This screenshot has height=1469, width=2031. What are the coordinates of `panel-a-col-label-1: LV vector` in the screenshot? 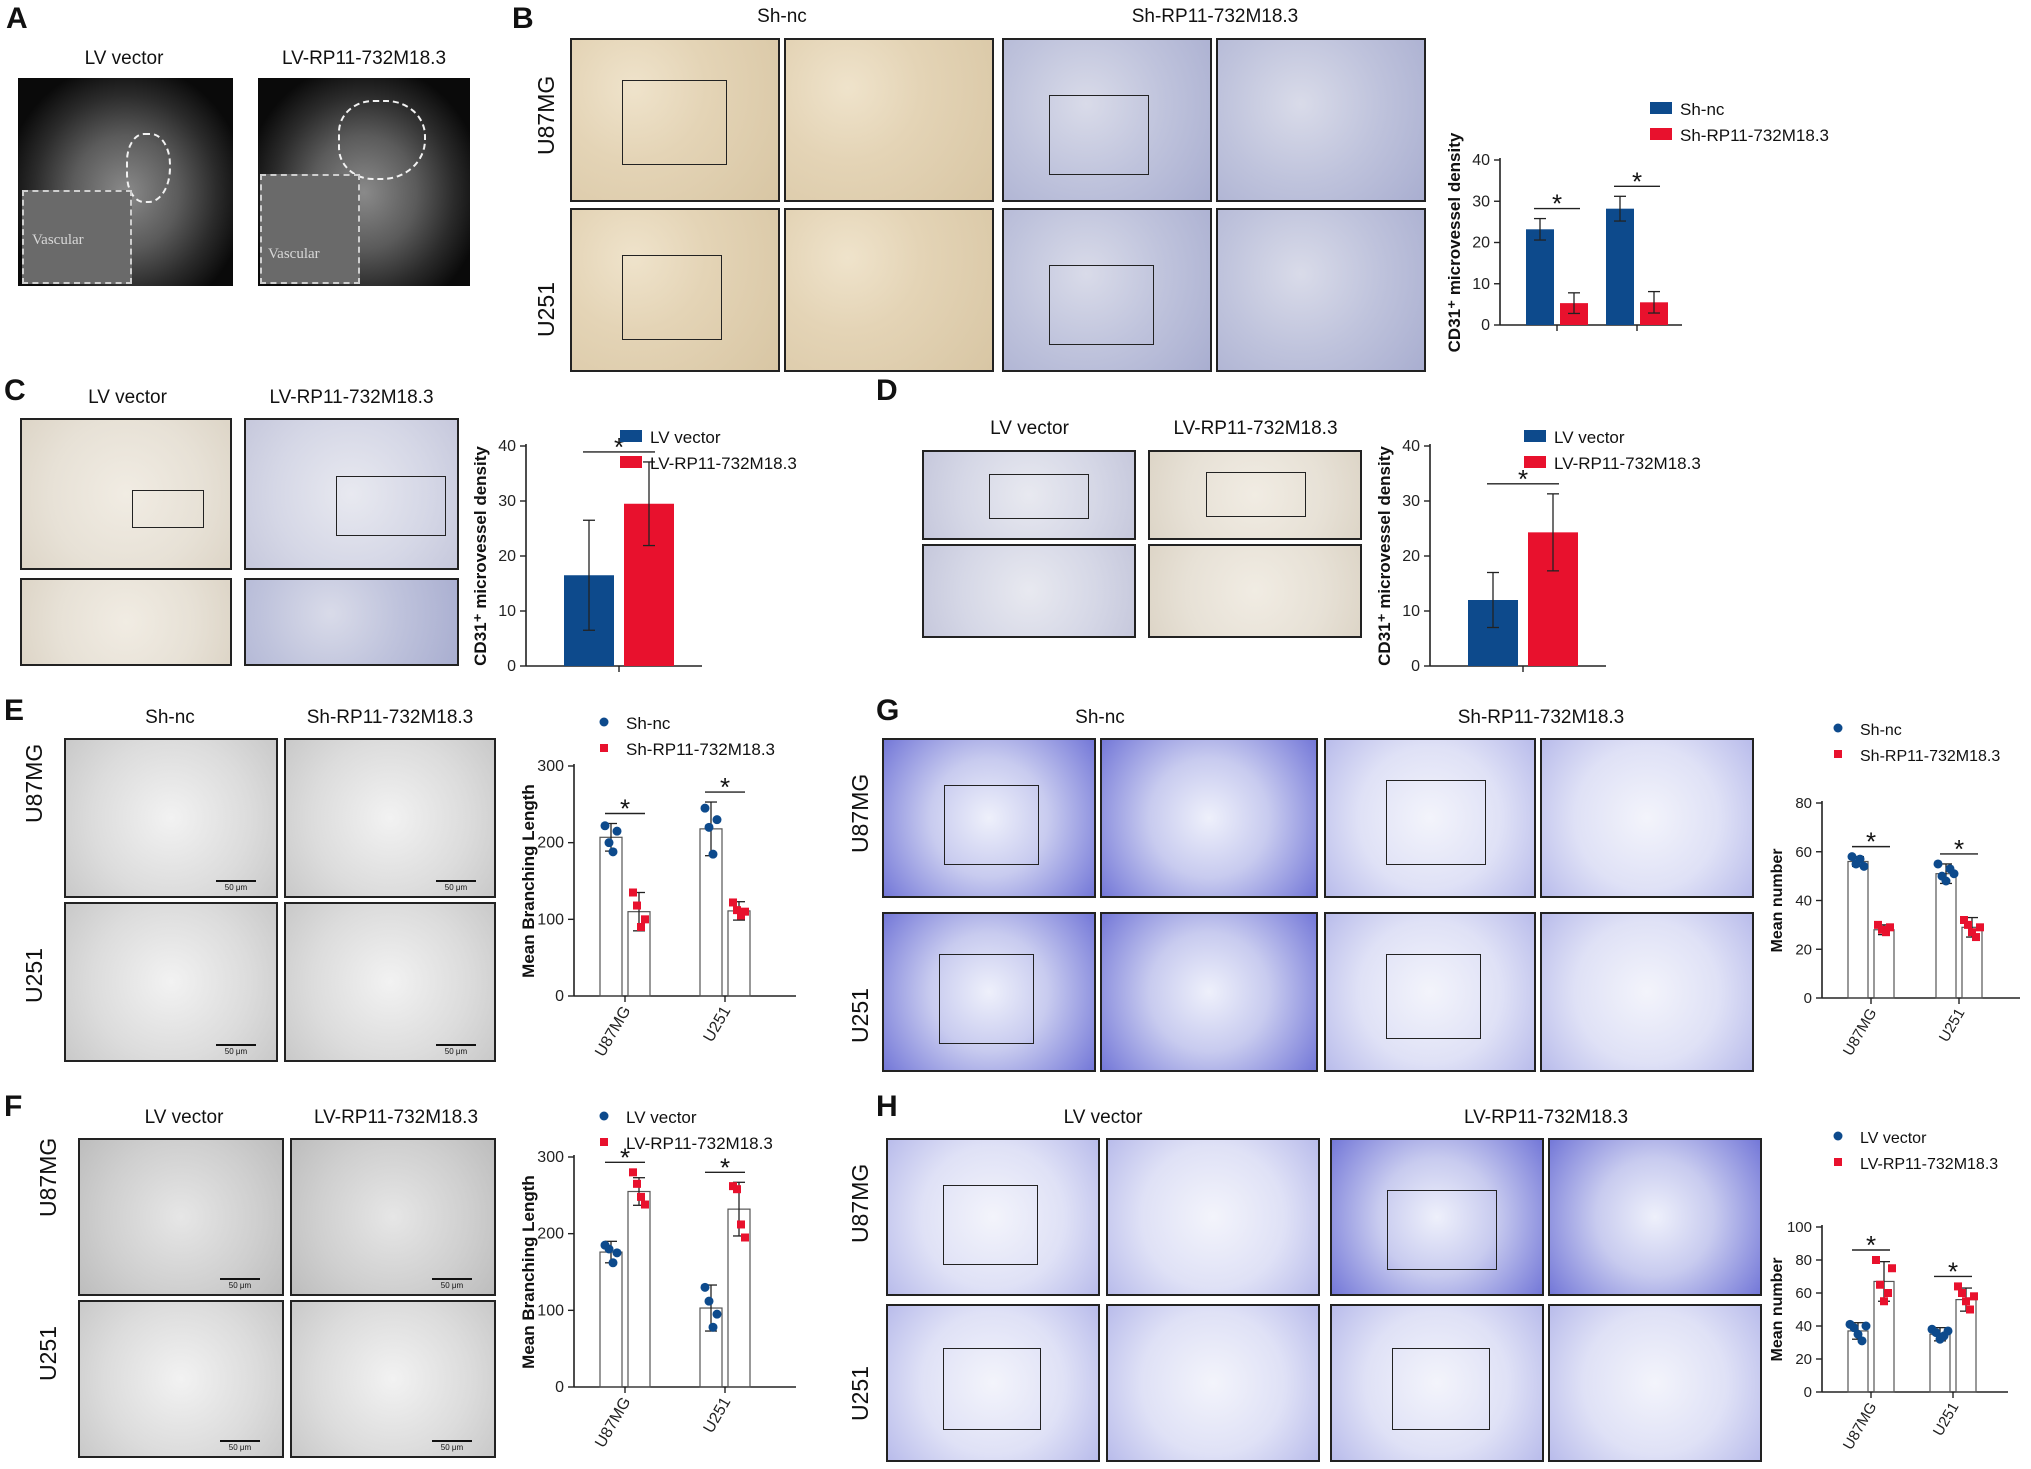 It's located at (124, 58).